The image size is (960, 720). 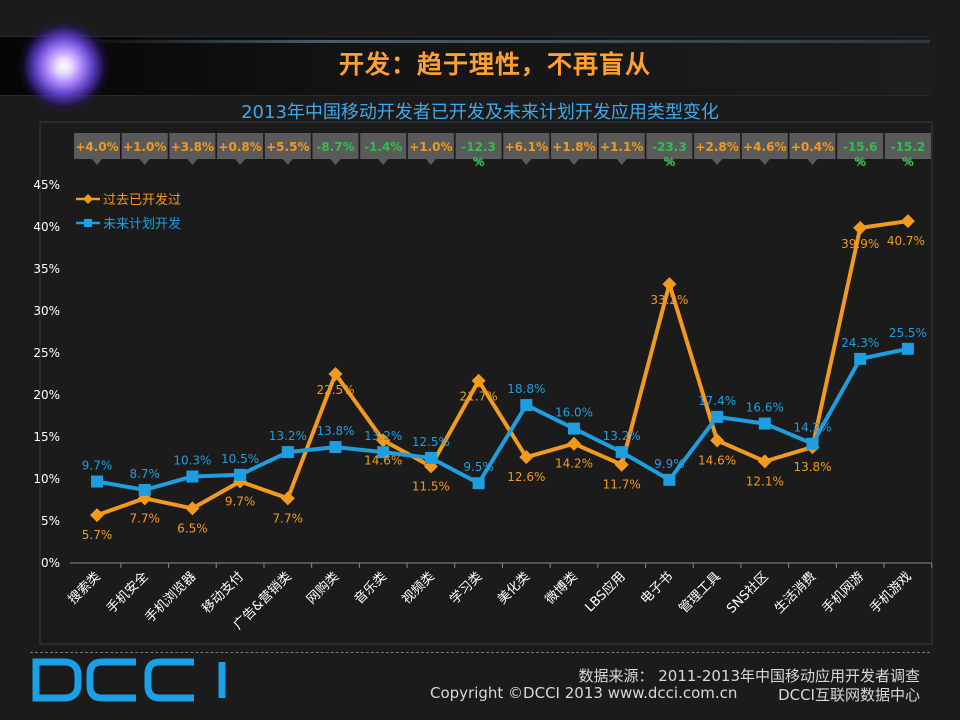 What do you see at coordinates (717, 401) in the screenshot?
I see `data-label-future: 17.4%` at bounding box center [717, 401].